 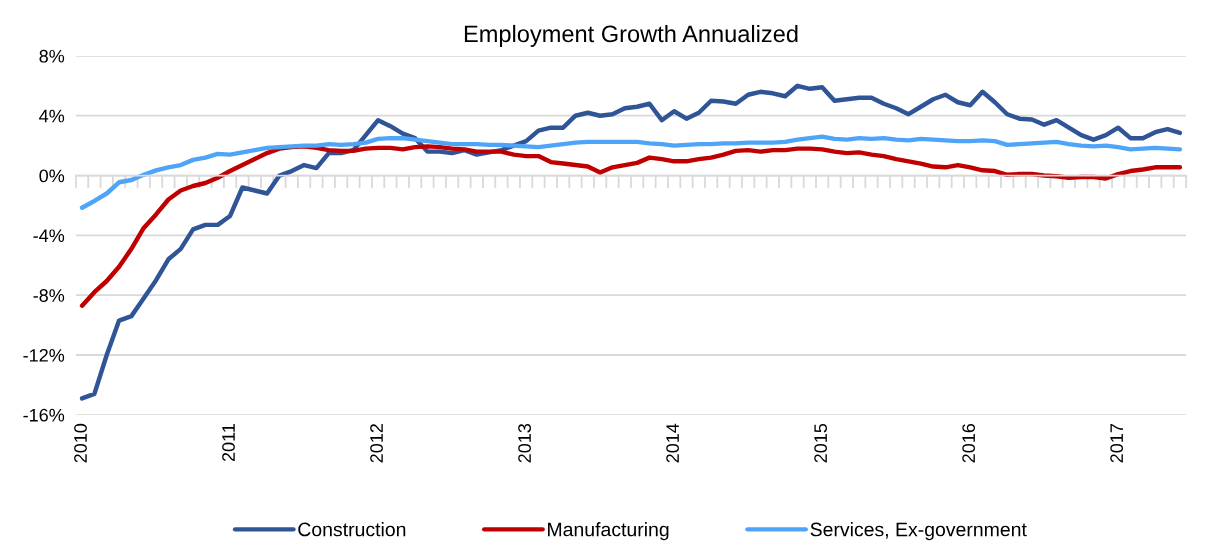 What do you see at coordinates (1117, 443) in the screenshot?
I see `x-tick-label: 2017` at bounding box center [1117, 443].